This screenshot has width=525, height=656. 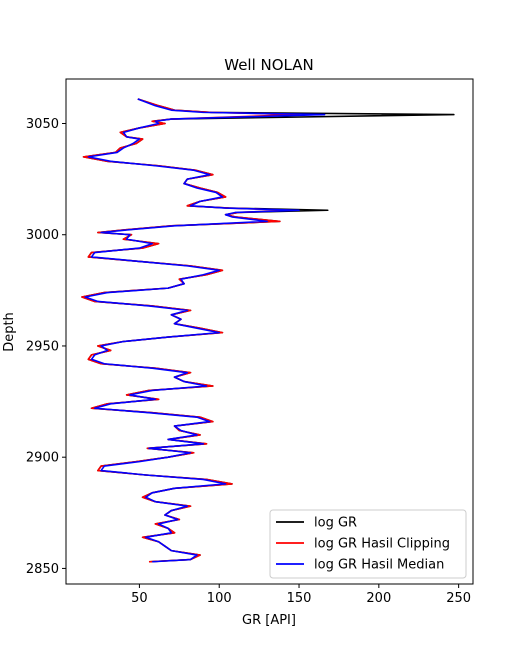 What do you see at coordinates (269, 620) in the screenshot?
I see `x-axis-label: GR [API]` at bounding box center [269, 620].